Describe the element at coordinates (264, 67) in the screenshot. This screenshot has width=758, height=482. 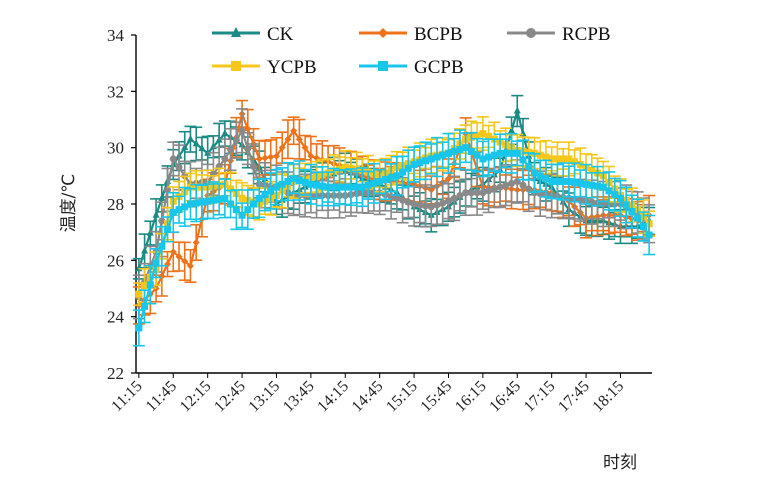
I see `legend-item-ycpb: YCPB` at that location.